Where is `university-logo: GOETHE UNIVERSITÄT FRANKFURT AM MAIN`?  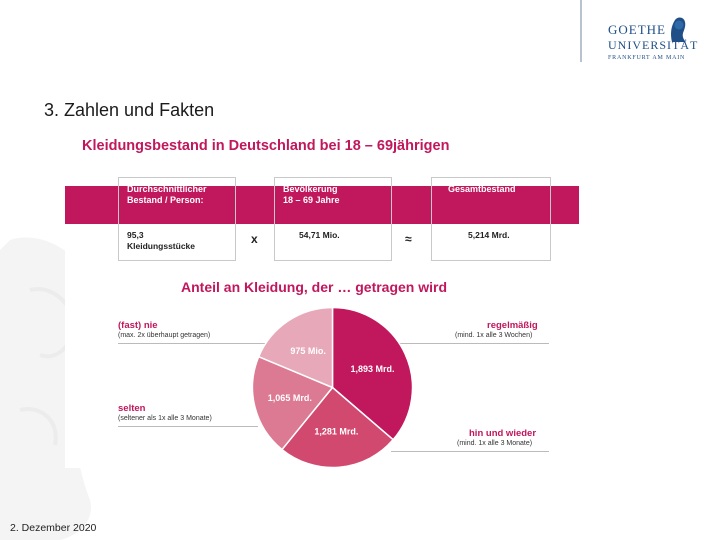 university-logo: GOETHE UNIVERSITÄT FRANKFURT AM MAIN is located at coordinates (648, 39).